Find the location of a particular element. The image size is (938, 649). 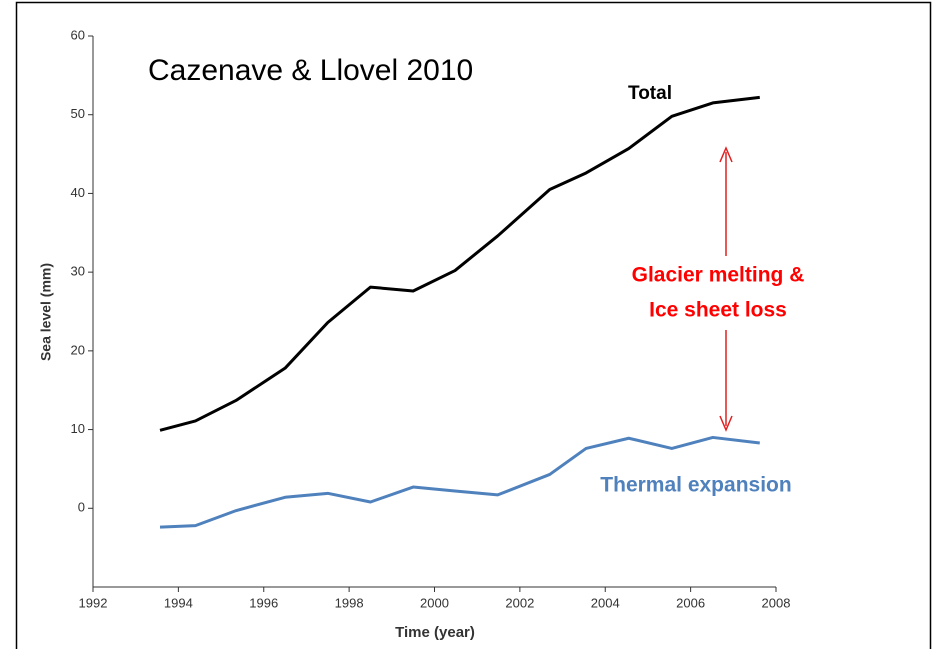

y-axis-label: Sea level (mm) is located at coordinates (46, 312).